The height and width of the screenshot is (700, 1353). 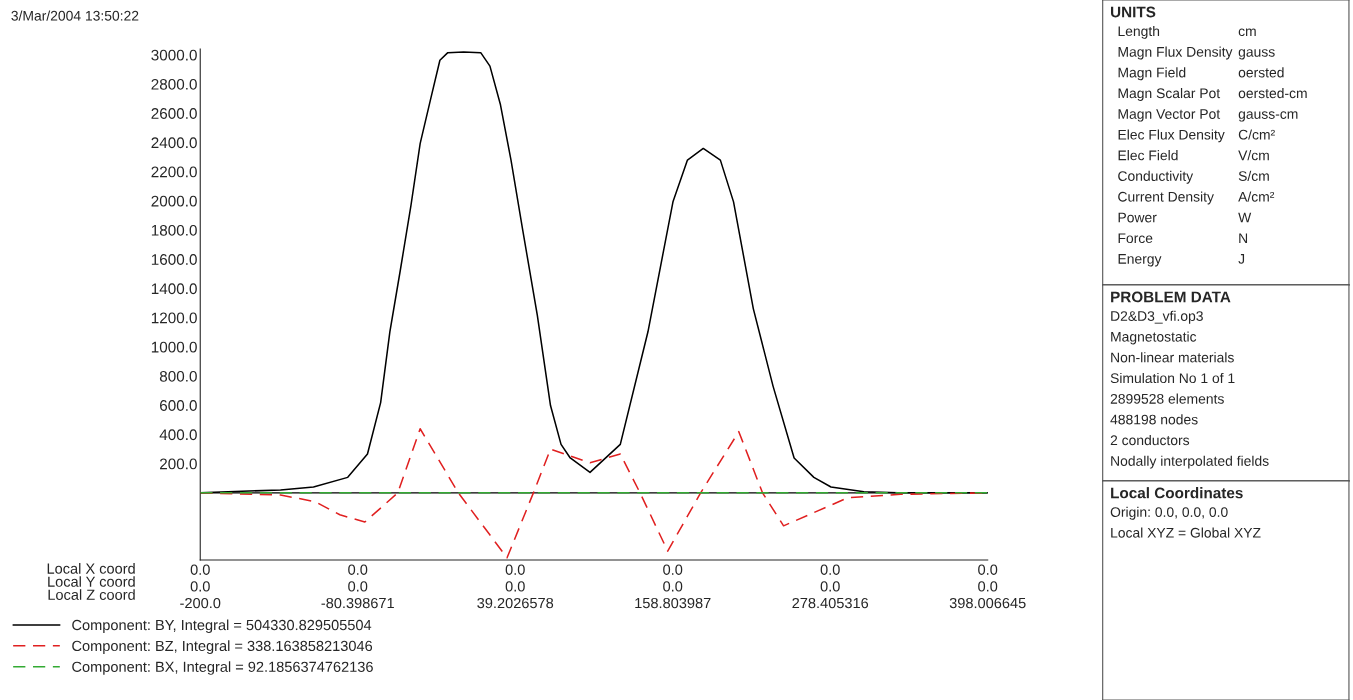 What do you see at coordinates (830, 603) in the screenshot?
I see `x-tick-label: 278.405316` at bounding box center [830, 603].